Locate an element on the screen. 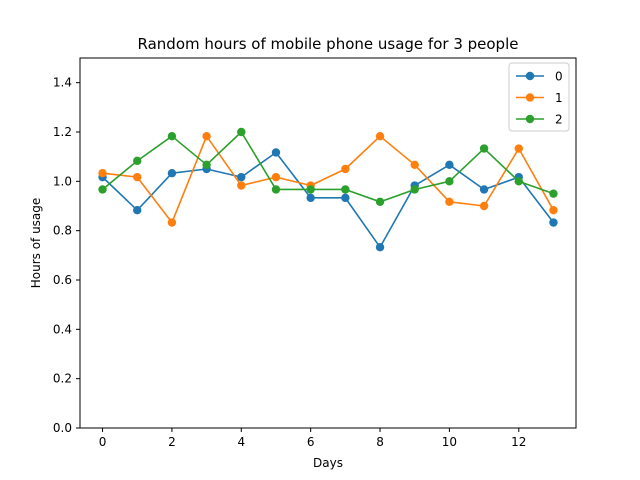  y-tick-label: 1.2 is located at coordinates (62, 132).